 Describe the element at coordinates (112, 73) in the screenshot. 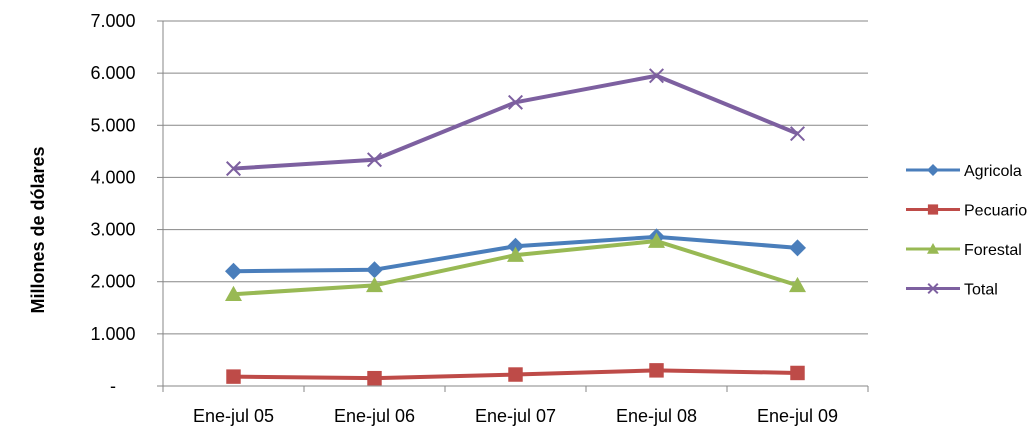

I see `y-tick-label: 6.000` at that location.